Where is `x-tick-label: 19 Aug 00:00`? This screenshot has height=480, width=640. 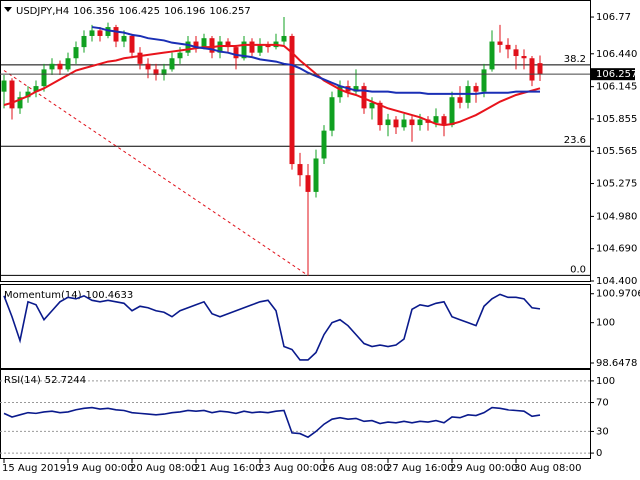 x-tick-label: 19 Aug 00:00 is located at coordinates (99, 468).